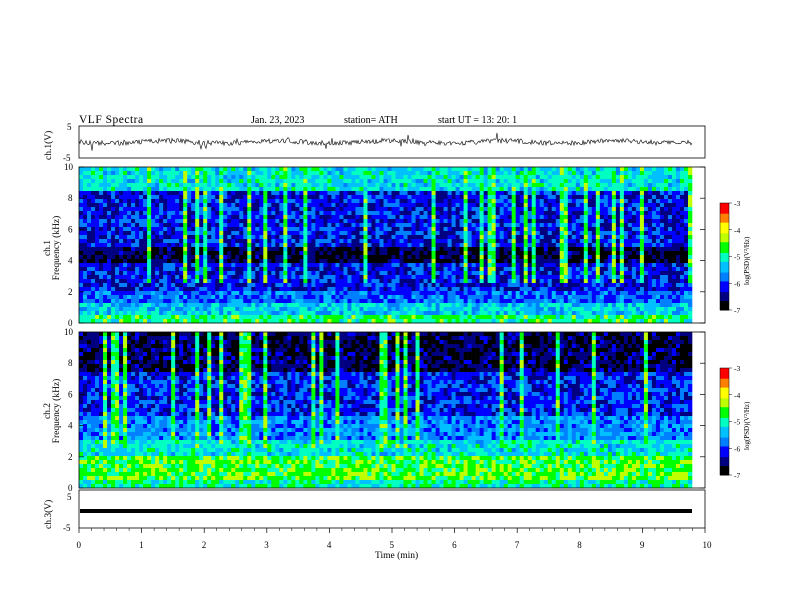  Describe the element at coordinates (396, 555) in the screenshot. I see `time-axis-label: Time (min)` at that location.